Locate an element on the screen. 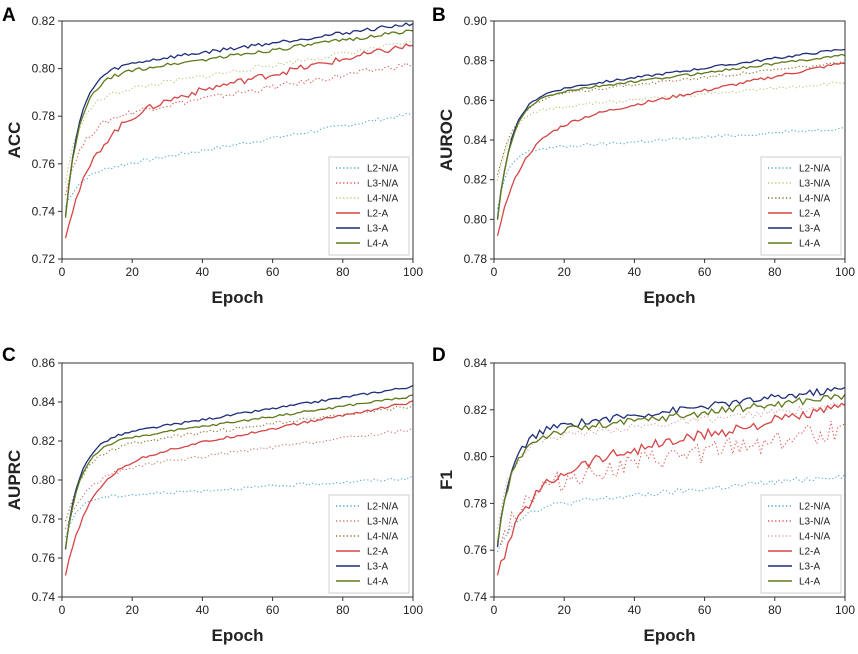 This screenshot has width=858, height=654. y-axis-label: AUPRC is located at coordinates (14, 480).